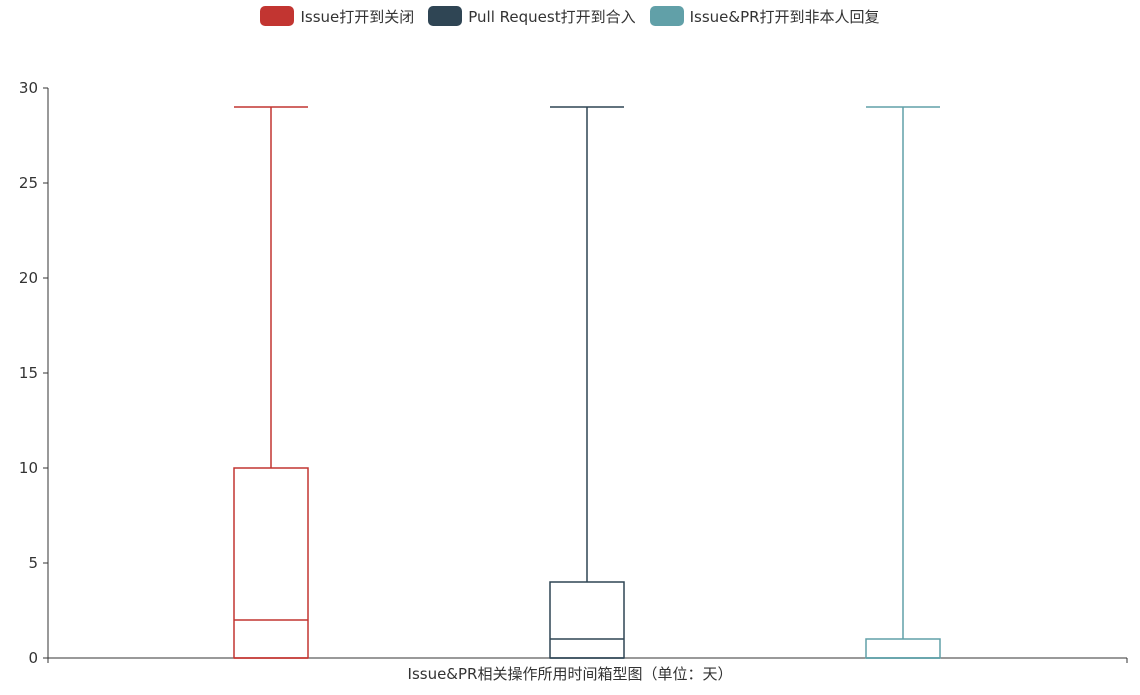 The width and height of the screenshot is (1140, 695). What do you see at coordinates (587, 620) in the screenshot?
I see `series-1-box` at bounding box center [587, 620].